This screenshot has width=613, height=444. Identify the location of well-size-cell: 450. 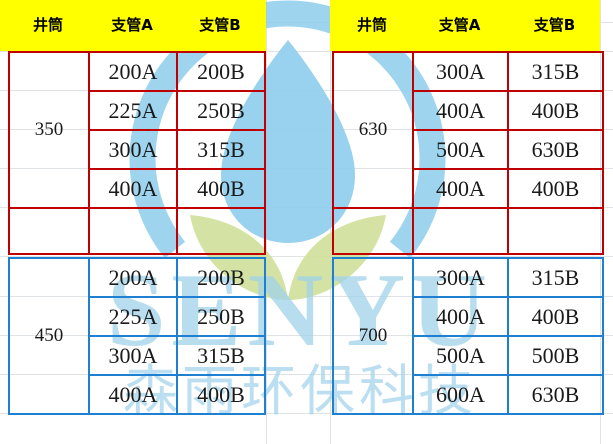
(49, 336).